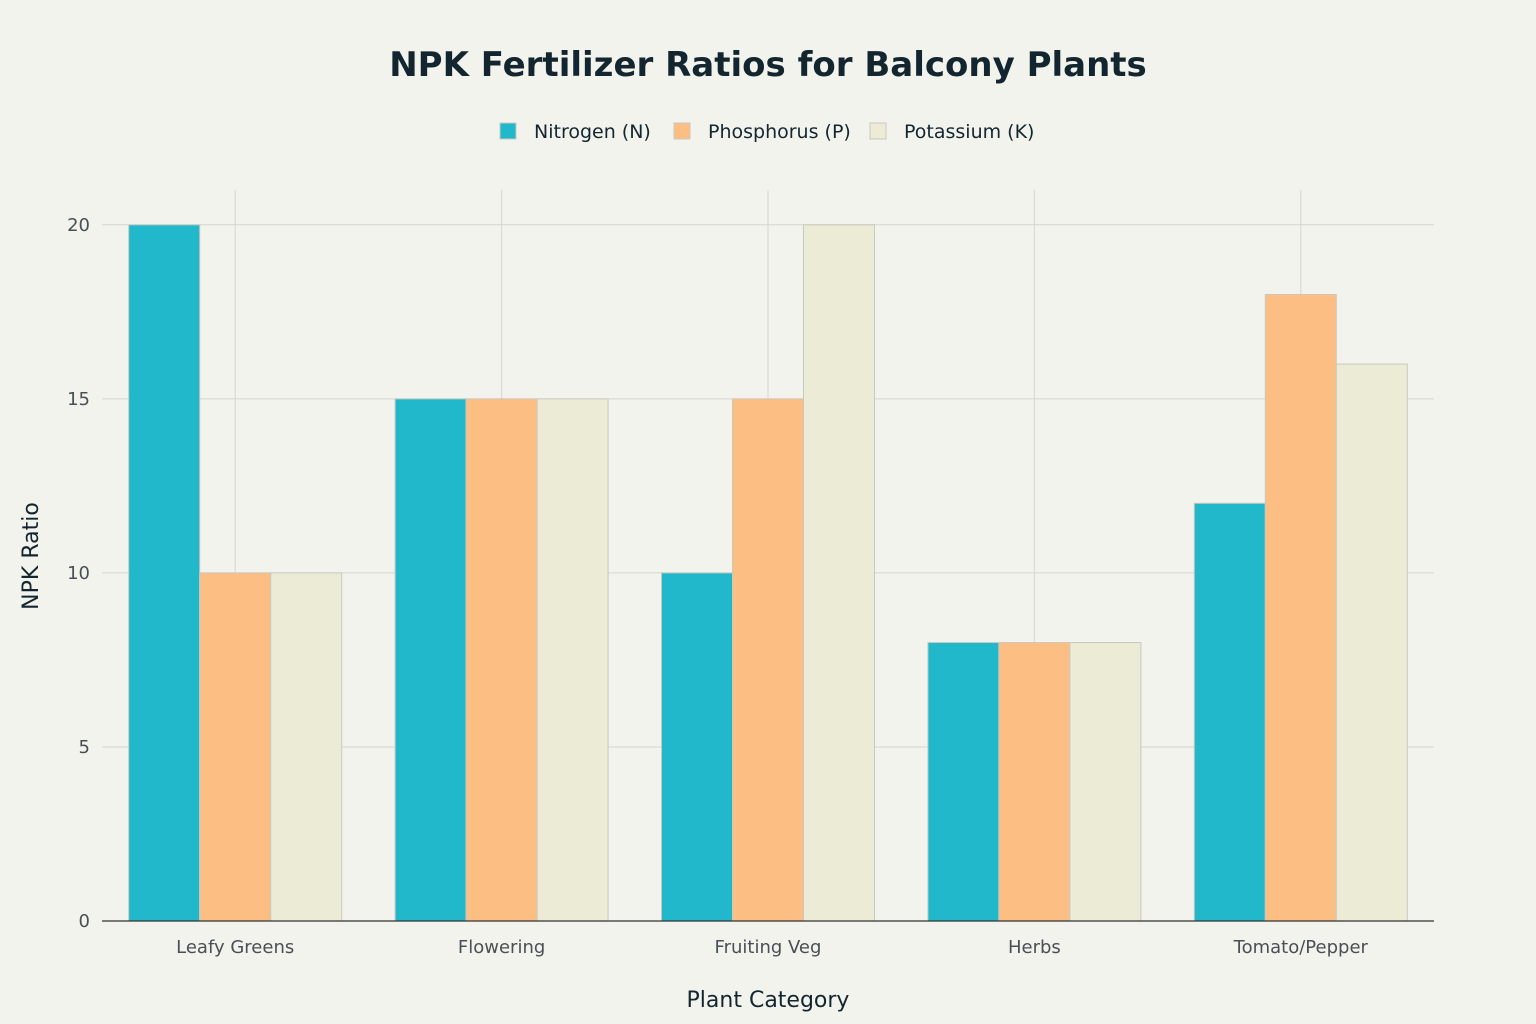  I want to click on y-tick-label: 10, so click(78, 573).